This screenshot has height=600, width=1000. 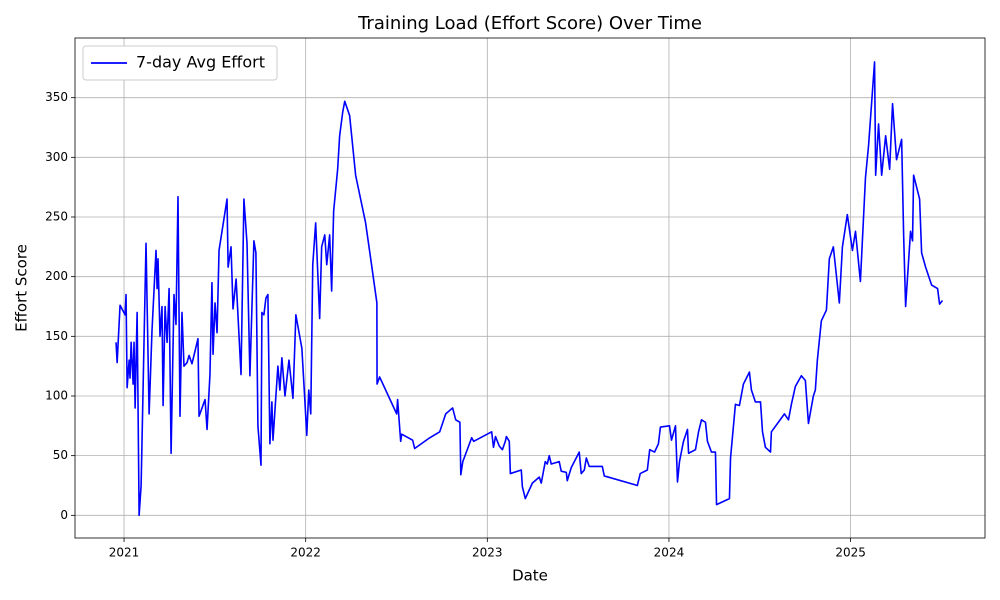 I want to click on y-tick-label: 300, so click(x=56, y=157).